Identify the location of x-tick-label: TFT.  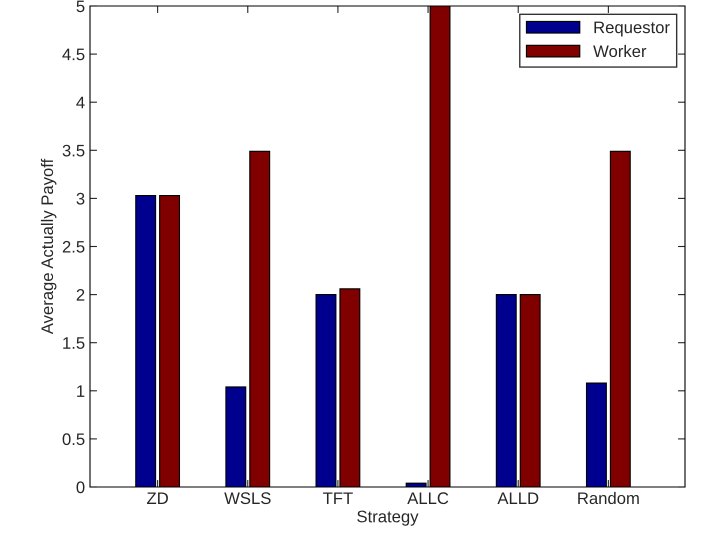
(338, 498).